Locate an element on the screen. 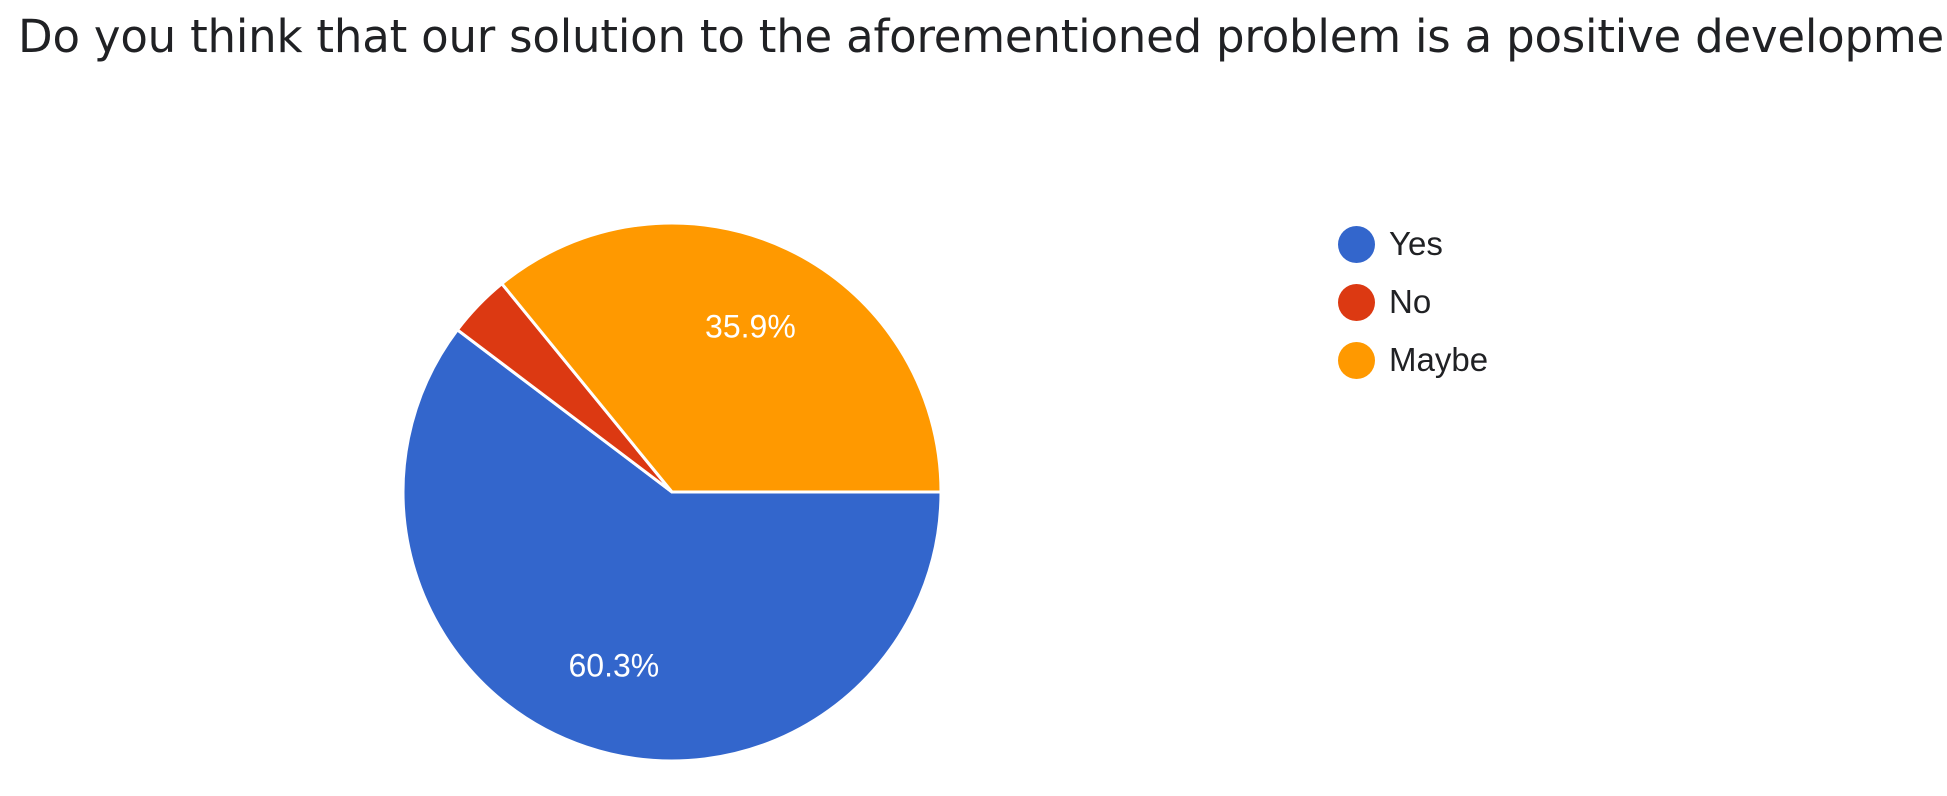 This screenshot has width=1947, height=796. slice-label-yes: 60.3% is located at coordinates (613, 665).